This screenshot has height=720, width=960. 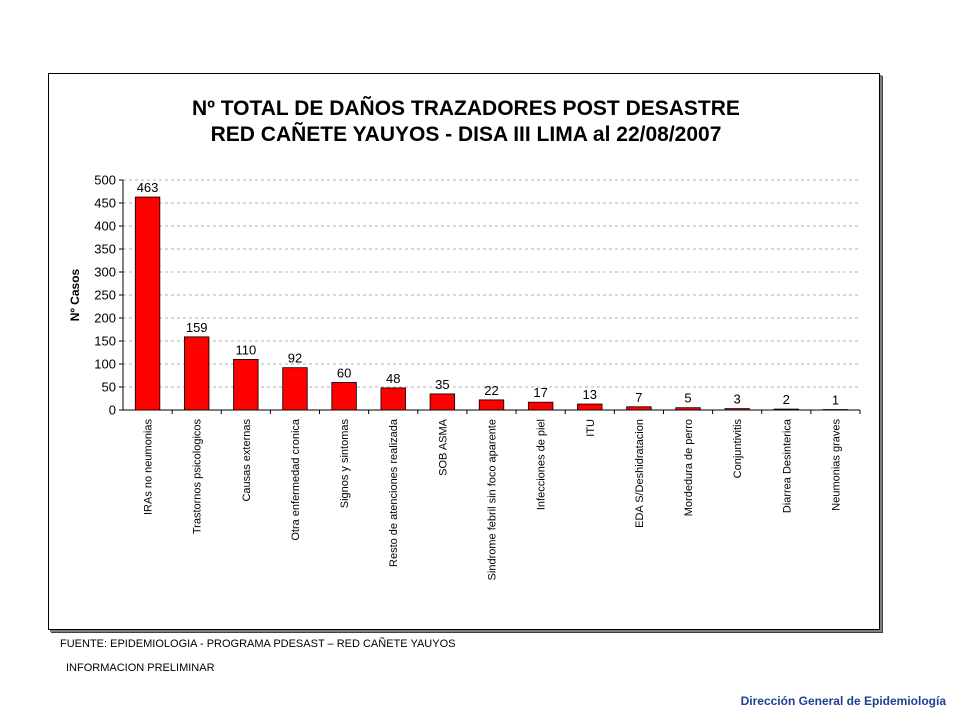 What do you see at coordinates (393, 378) in the screenshot?
I see `data-label: 48` at bounding box center [393, 378].